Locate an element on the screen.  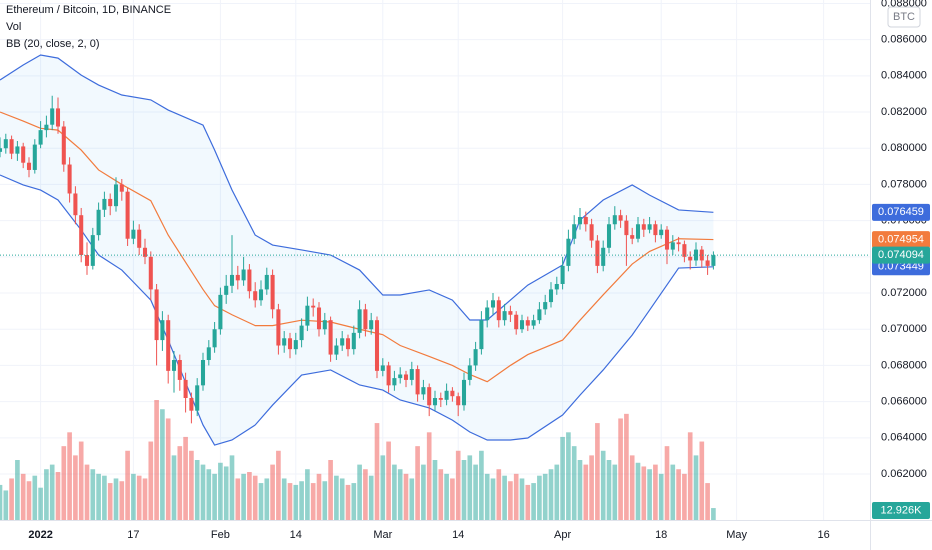
volume-label: 12.926K is located at coordinates (902, 510).